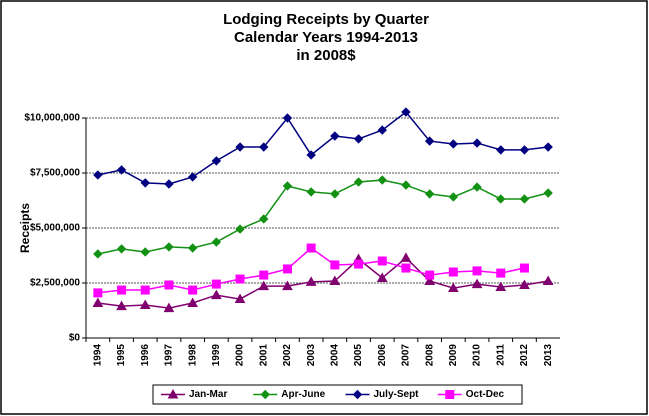  Describe the element at coordinates (334, 355) in the screenshot. I see `x-tick-label: 2004` at that location.